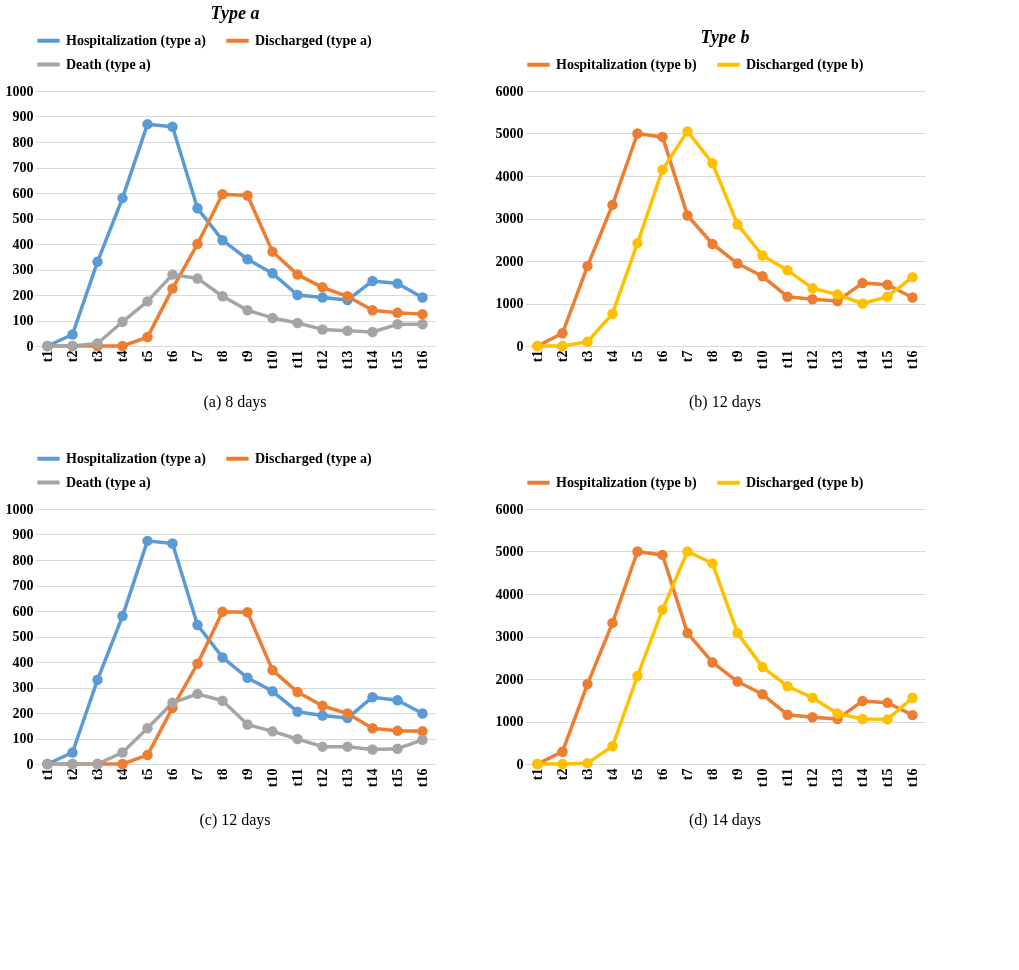  What do you see at coordinates (235, 13) in the screenshot?
I see `chart-title: Type a` at bounding box center [235, 13].